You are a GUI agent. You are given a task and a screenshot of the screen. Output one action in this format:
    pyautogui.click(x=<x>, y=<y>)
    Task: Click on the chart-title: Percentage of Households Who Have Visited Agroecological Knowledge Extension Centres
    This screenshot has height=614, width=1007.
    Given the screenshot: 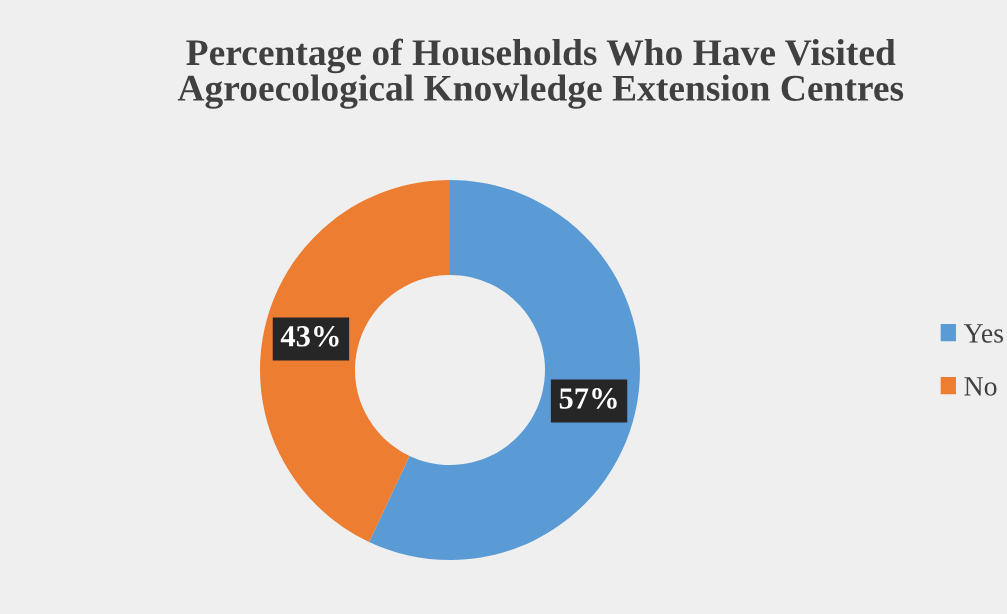 What is the action you would take?
    pyautogui.click(x=540, y=73)
    